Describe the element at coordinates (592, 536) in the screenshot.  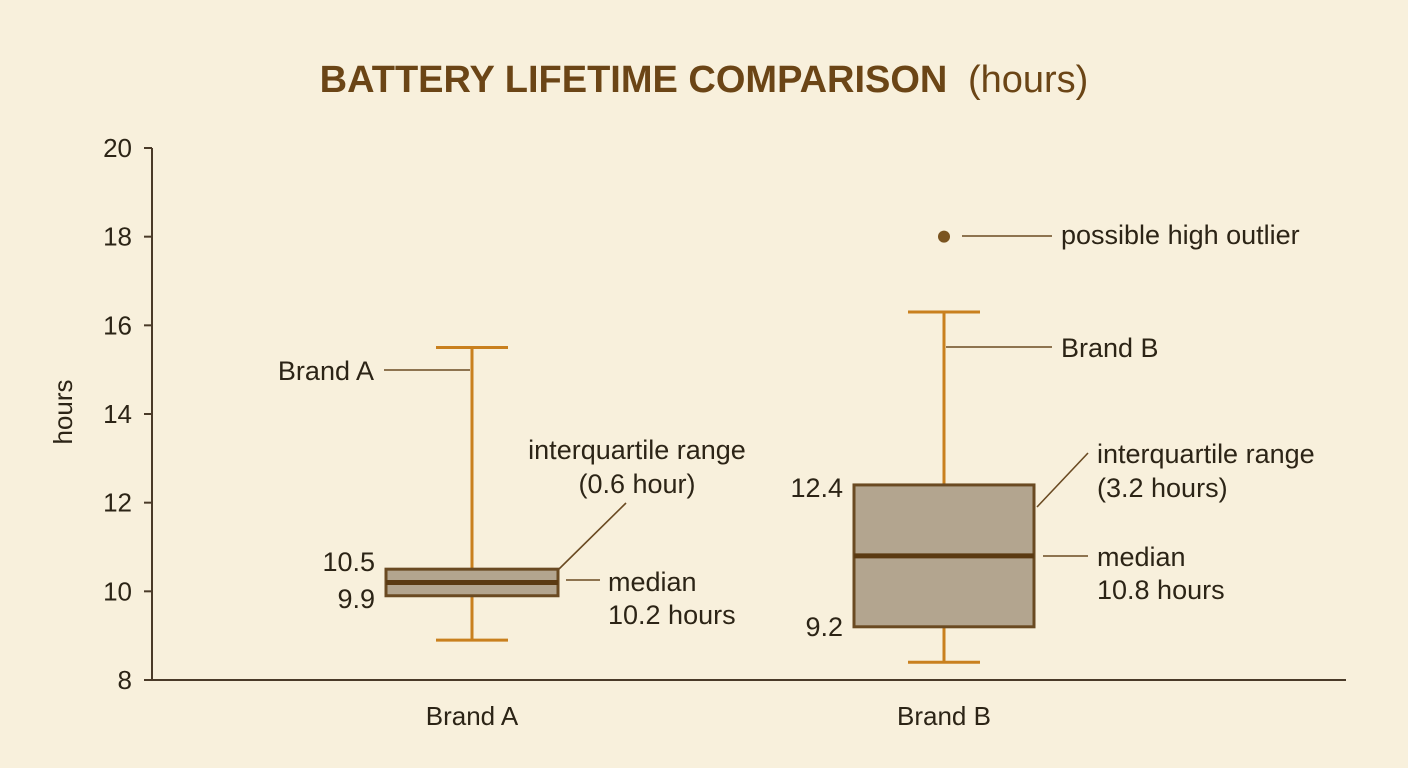
I see `brand-a-iqr-leader` at that location.